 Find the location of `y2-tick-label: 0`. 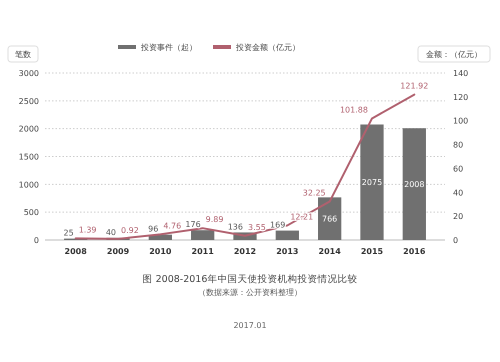

y2-tick-label: 0 is located at coordinates (455, 240).